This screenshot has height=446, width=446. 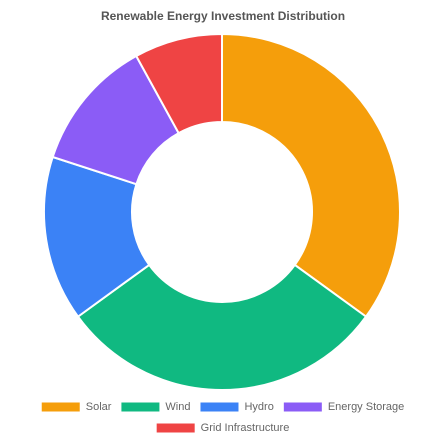 I want to click on legend-label: Wind, so click(x=177, y=407).